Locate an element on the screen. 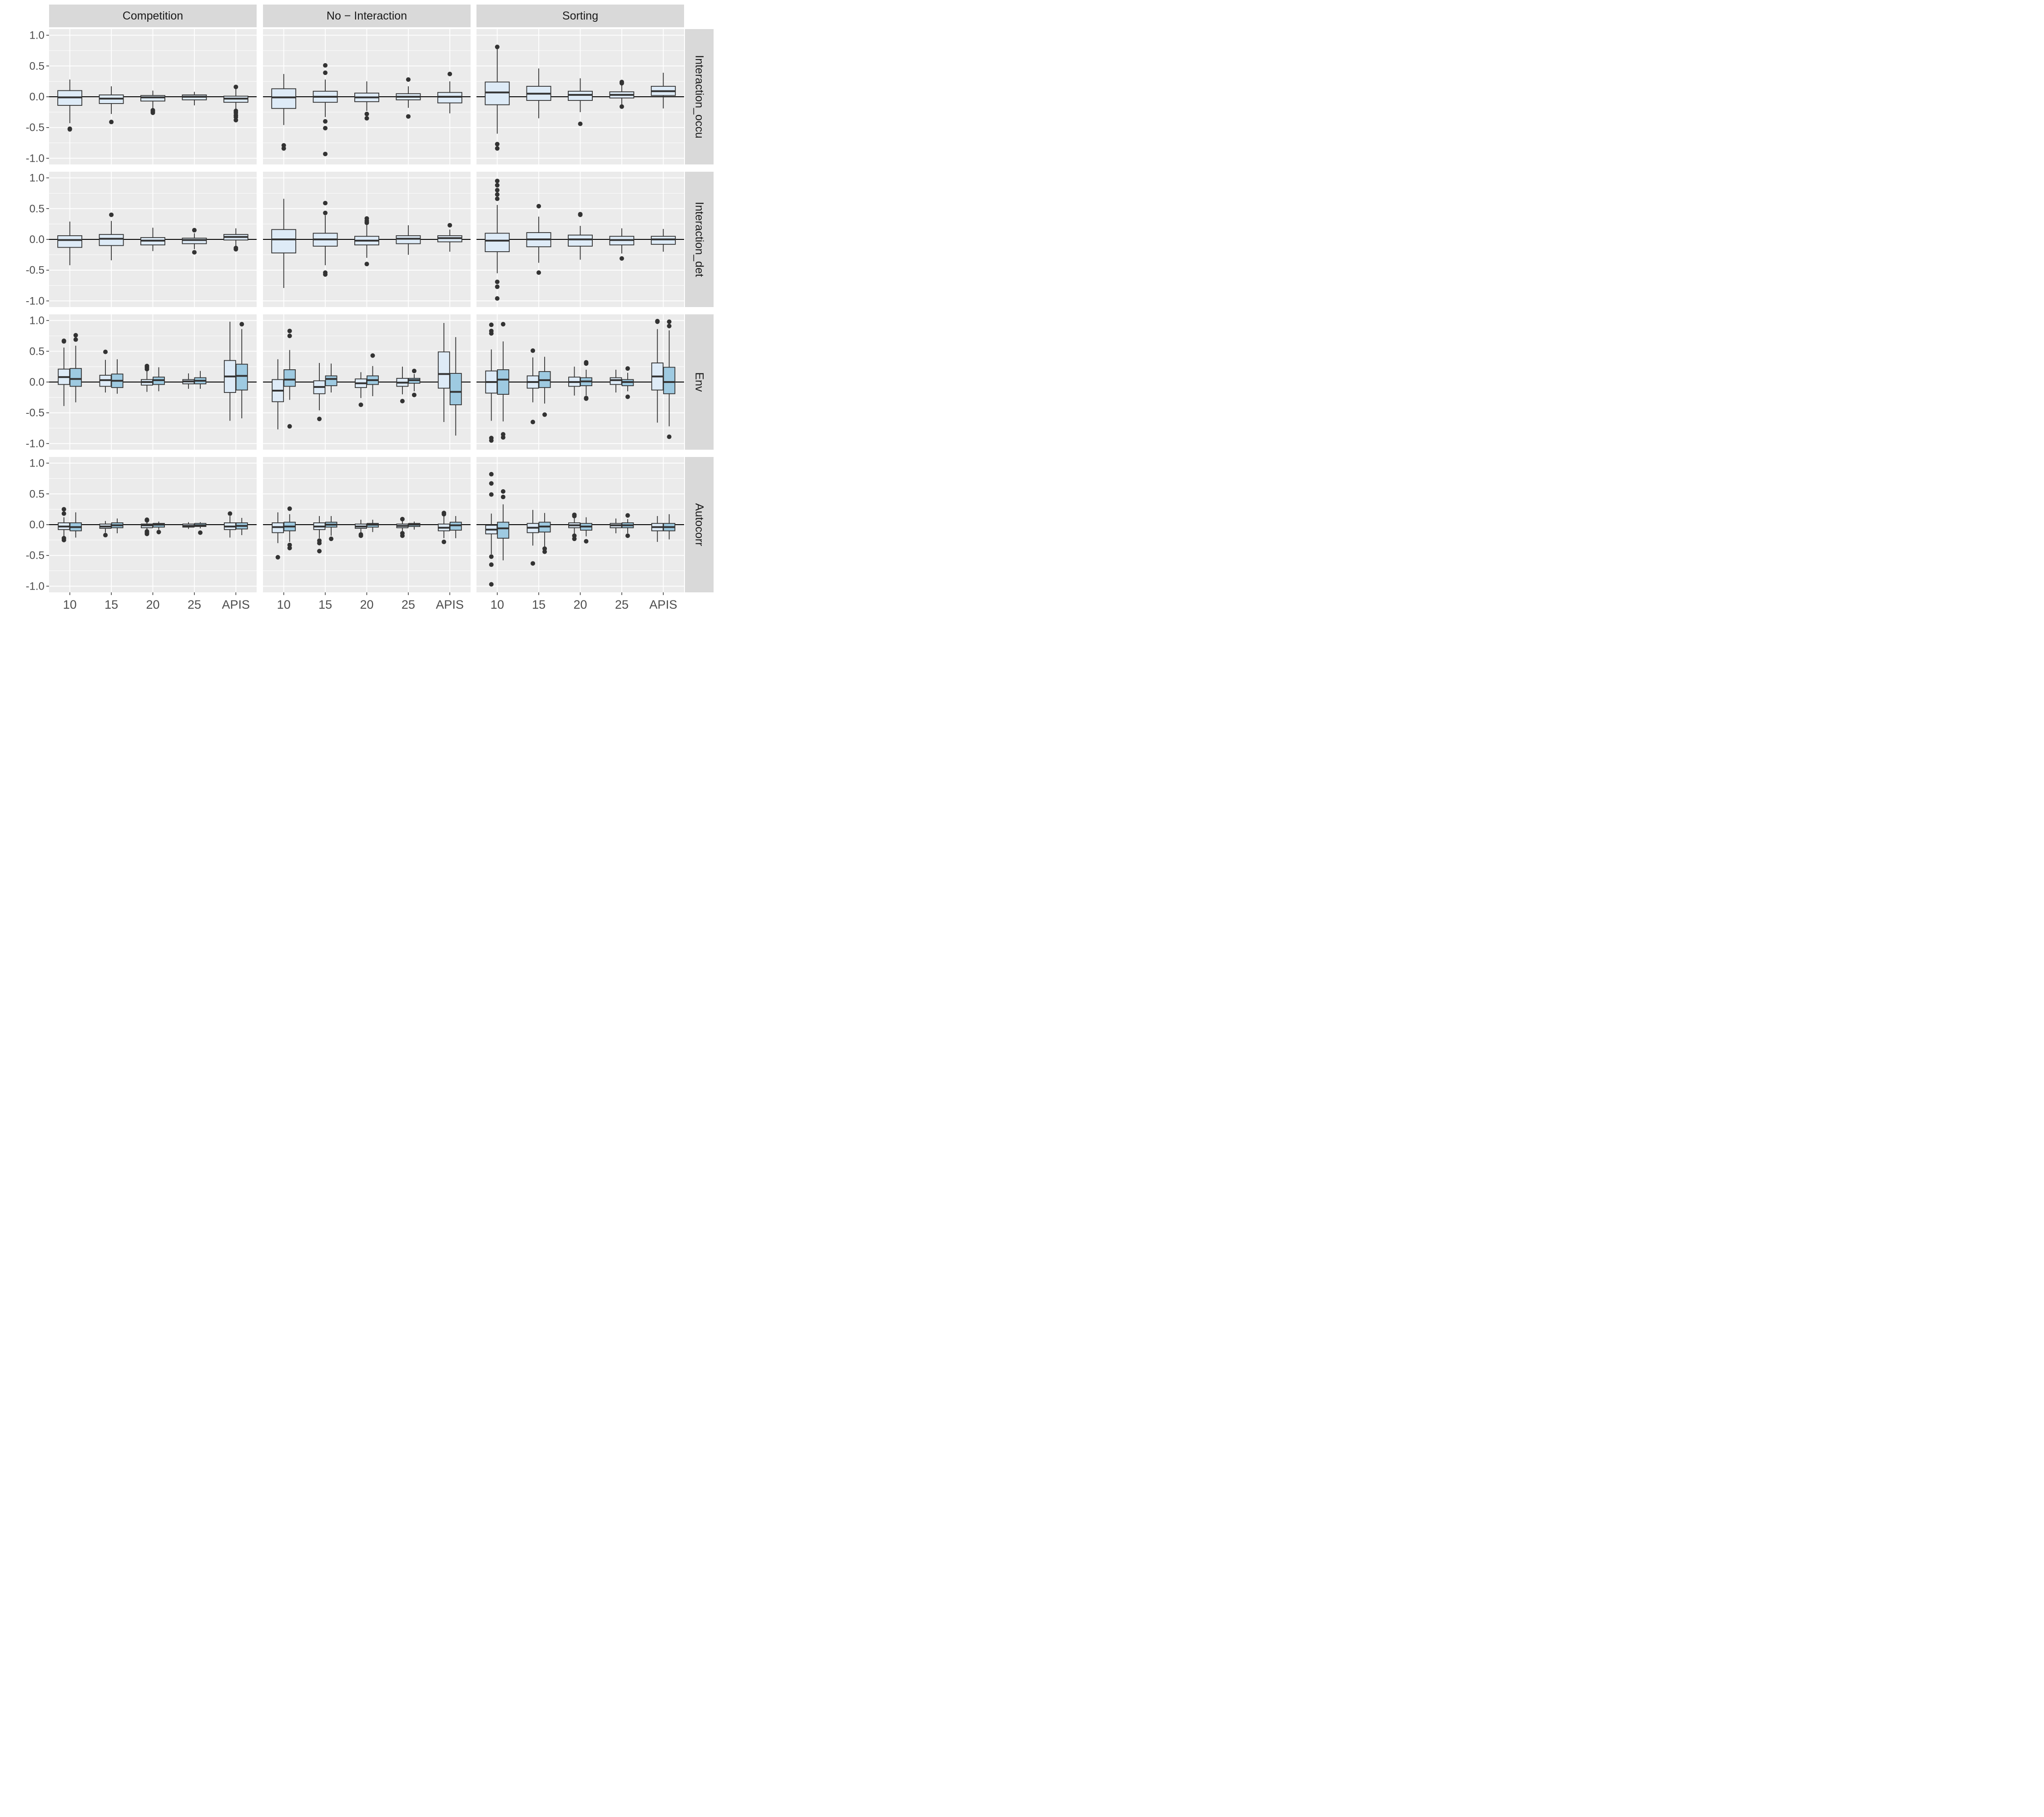 This screenshot has height=1817, width=2044. x-tick-label: 10 is located at coordinates (498, 604).